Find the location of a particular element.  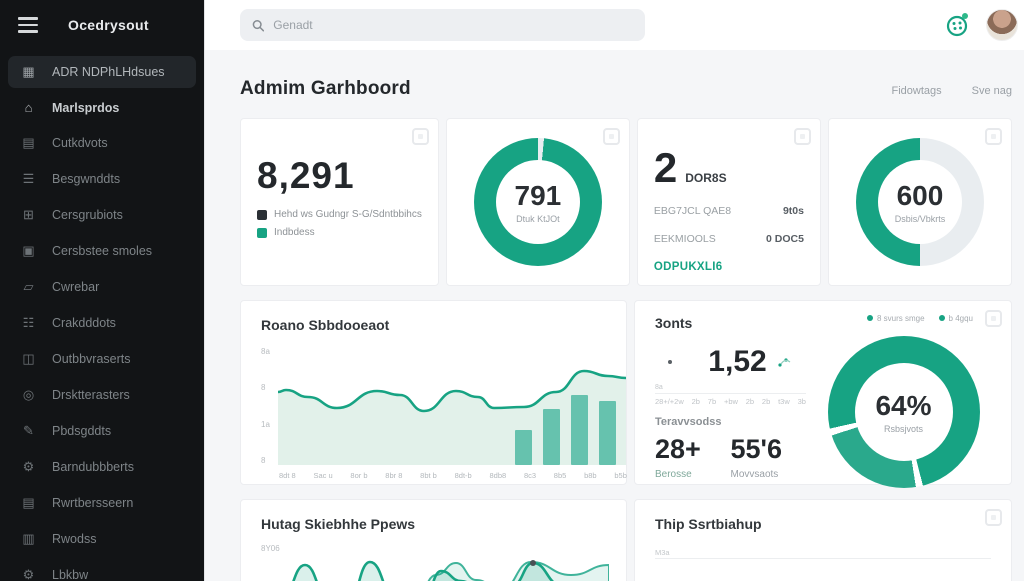

sidebar-item: ▣ Cersbstee smoles is located at coordinates (102, 251).